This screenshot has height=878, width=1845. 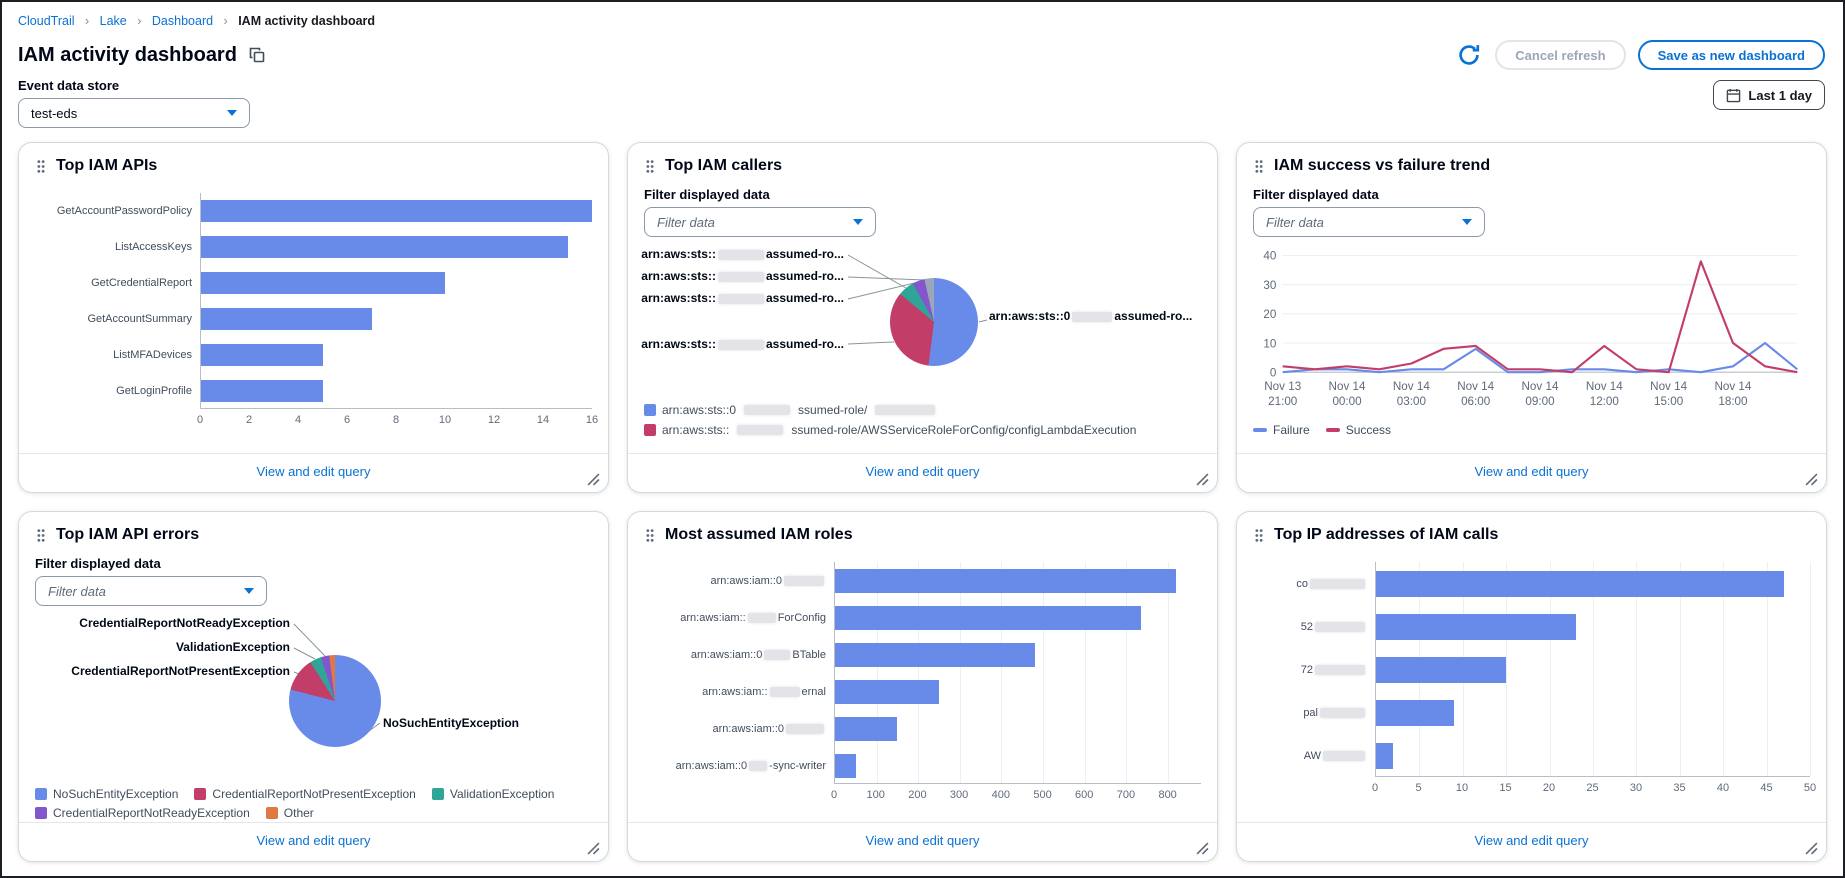 What do you see at coordinates (1000, 795) in the screenshot?
I see `axis-tick-label: 400` at bounding box center [1000, 795].